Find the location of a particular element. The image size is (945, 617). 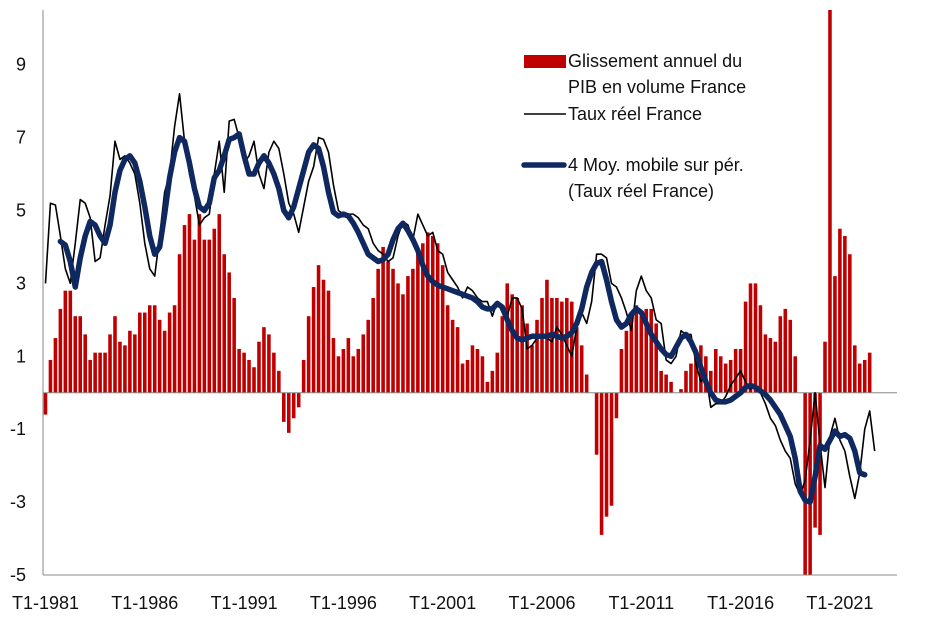

x-tick-label: T1-2021 is located at coordinates (839, 603).